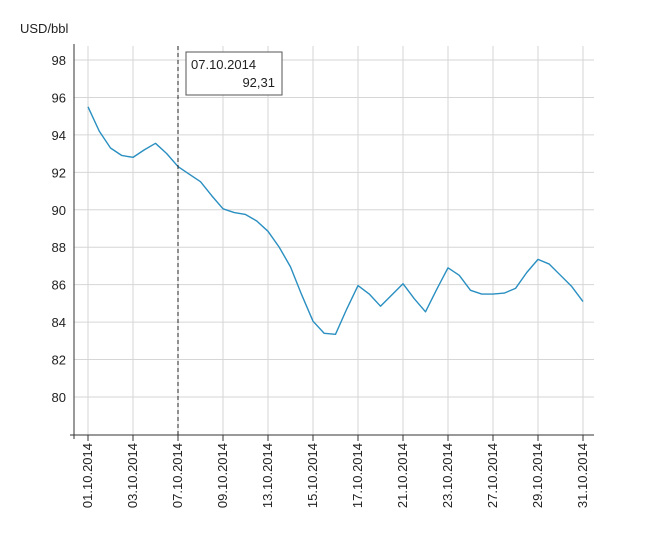 The height and width of the screenshot is (550, 669). Describe the element at coordinates (132, 475) in the screenshot. I see `x-tick-label: 03.10.2014` at that location.